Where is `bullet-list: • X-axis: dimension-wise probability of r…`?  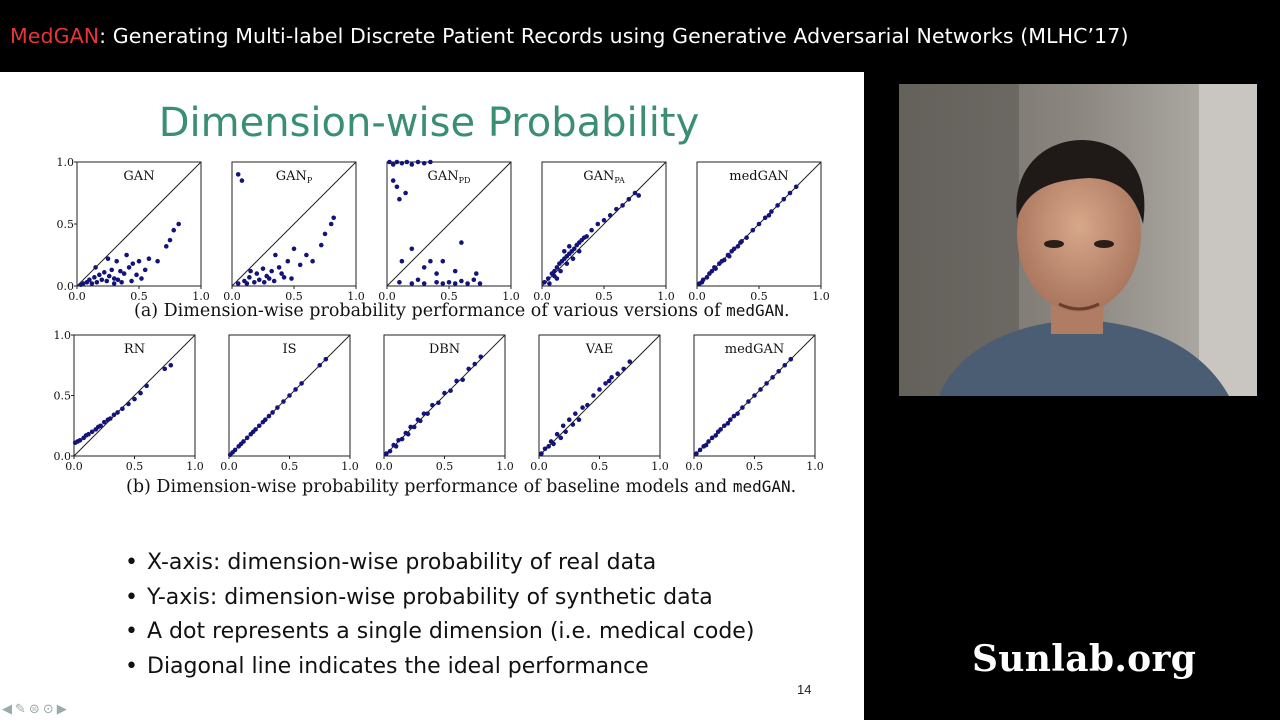
bullet-list: • X-axis: dimension-wise probability of r… is located at coordinates (439, 615).